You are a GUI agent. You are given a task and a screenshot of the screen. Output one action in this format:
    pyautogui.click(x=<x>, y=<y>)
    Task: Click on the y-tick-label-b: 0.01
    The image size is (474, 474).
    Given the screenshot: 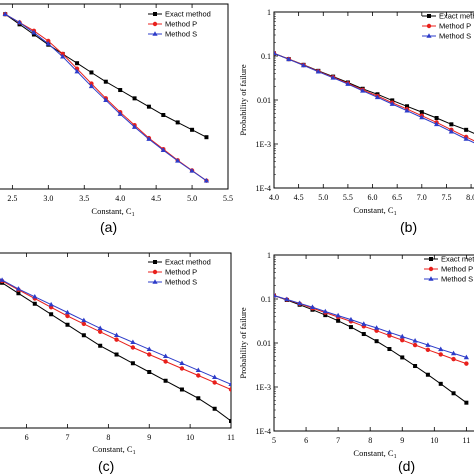 What is the action you would take?
    pyautogui.click(x=264, y=100)
    